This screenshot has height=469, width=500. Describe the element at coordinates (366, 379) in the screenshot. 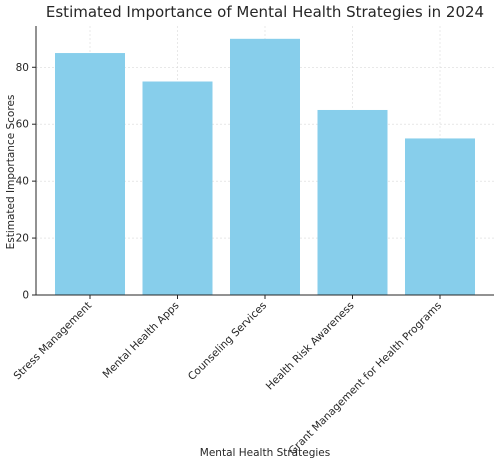

I see `x-tick-label: Grant Management for Health Programs` at that location.